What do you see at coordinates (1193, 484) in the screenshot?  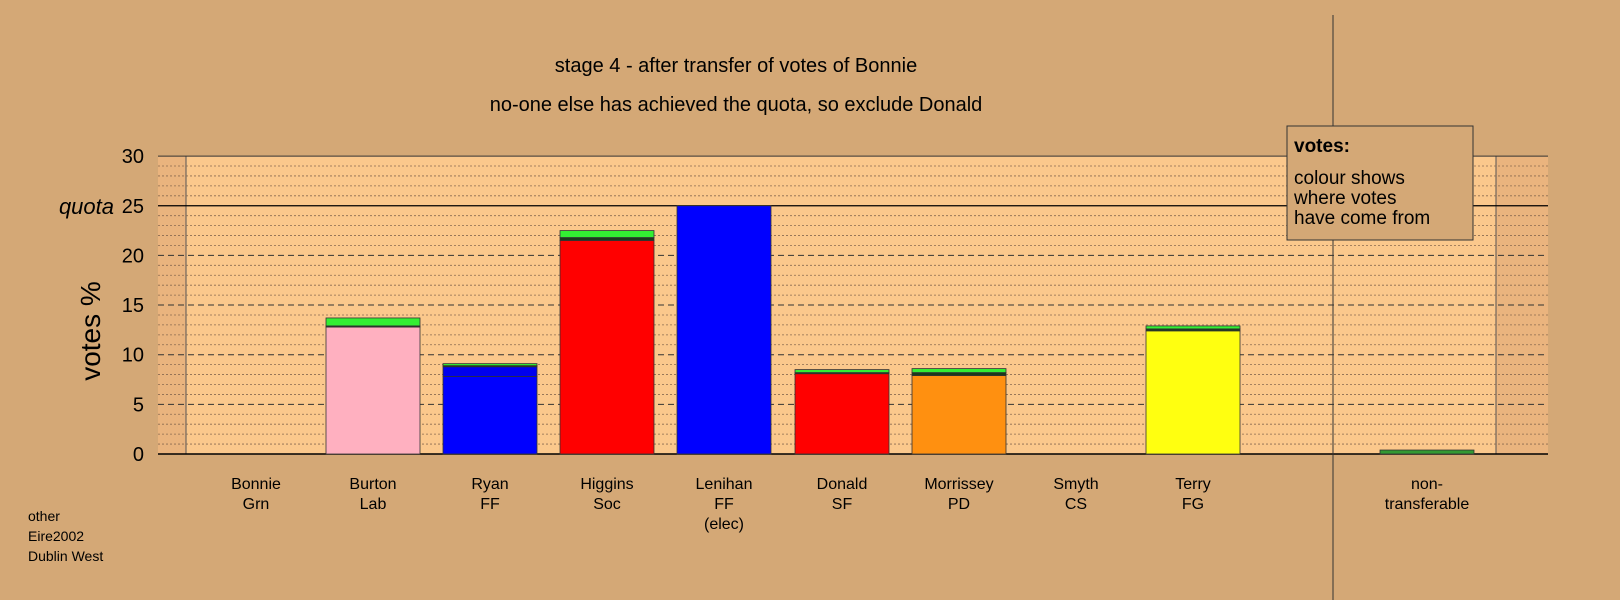 I see `category-label: Terry` at bounding box center [1193, 484].